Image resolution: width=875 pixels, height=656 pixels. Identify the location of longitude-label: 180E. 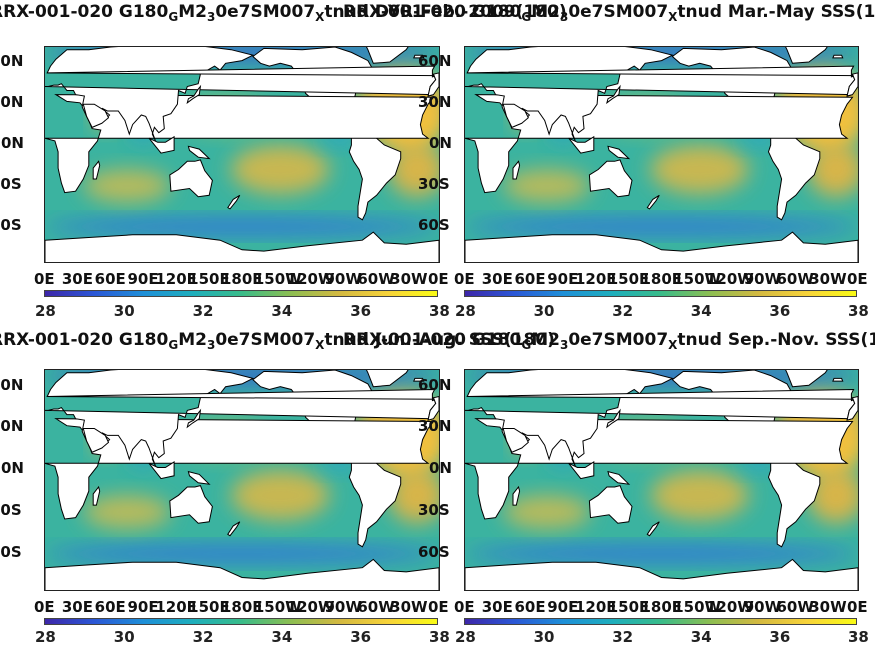
(661, 607).